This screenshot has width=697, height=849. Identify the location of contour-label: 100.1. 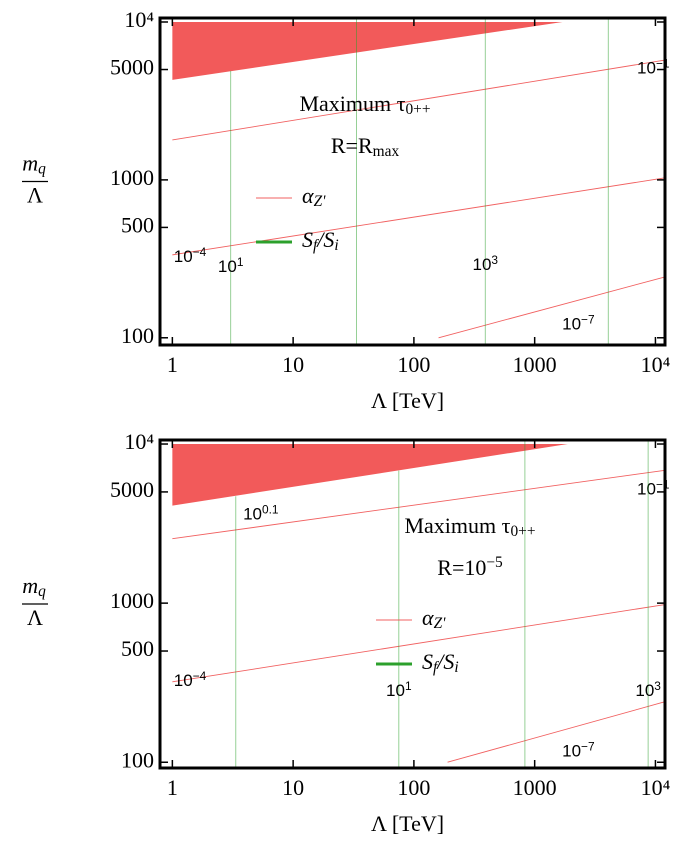
(261, 513).